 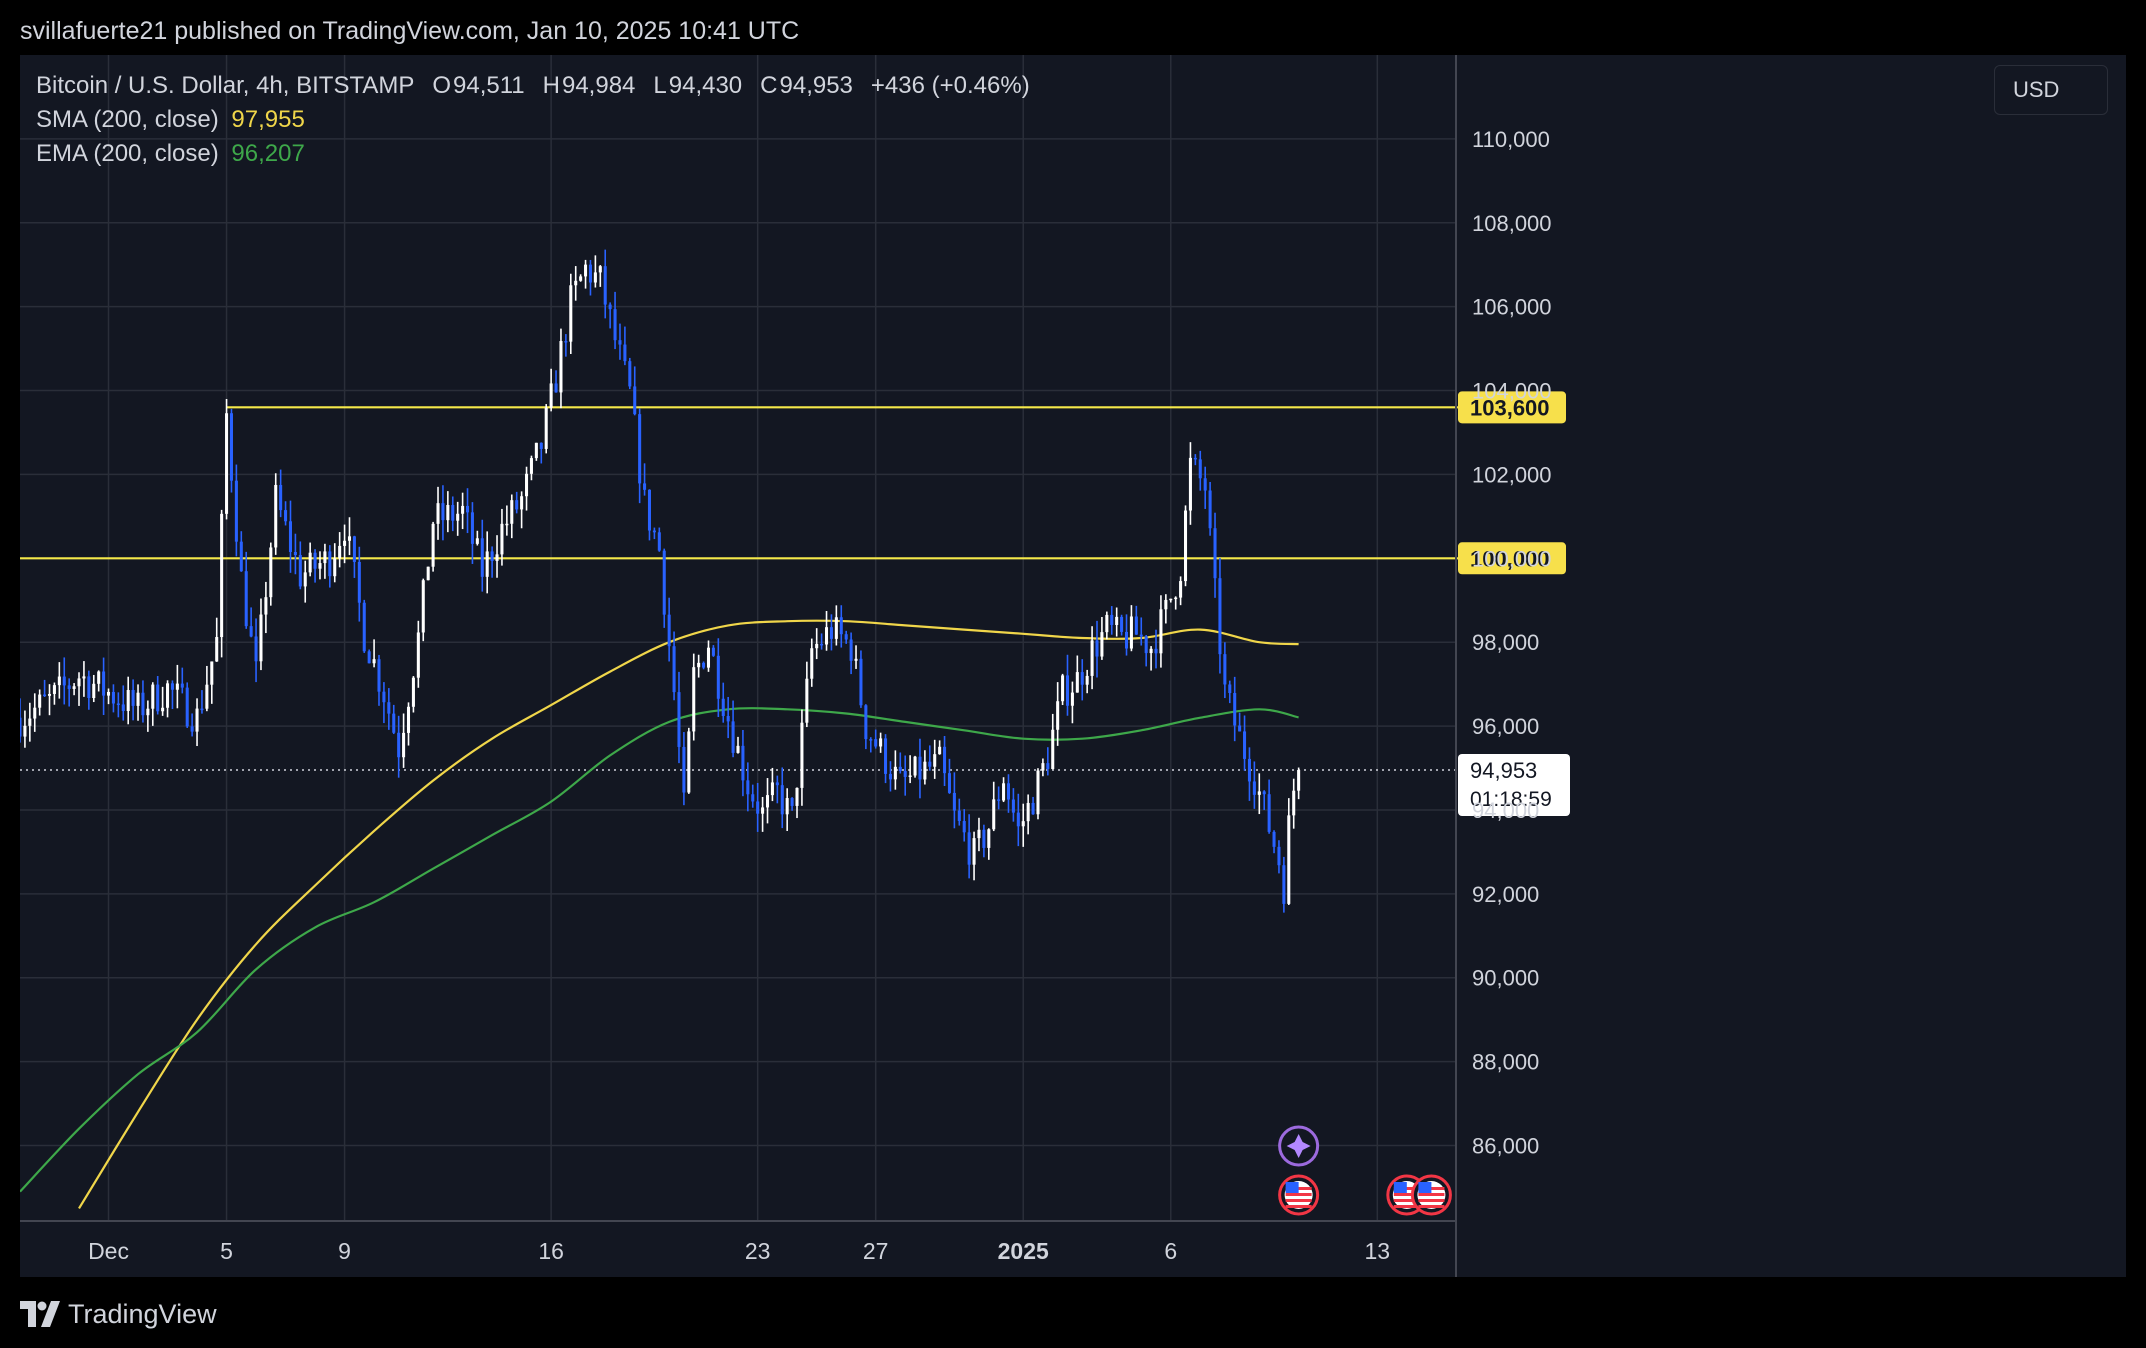 What do you see at coordinates (536, 154) in the screenshot?
I see `legend-ema-row: EMA (200, close) 96,207` at bounding box center [536, 154].